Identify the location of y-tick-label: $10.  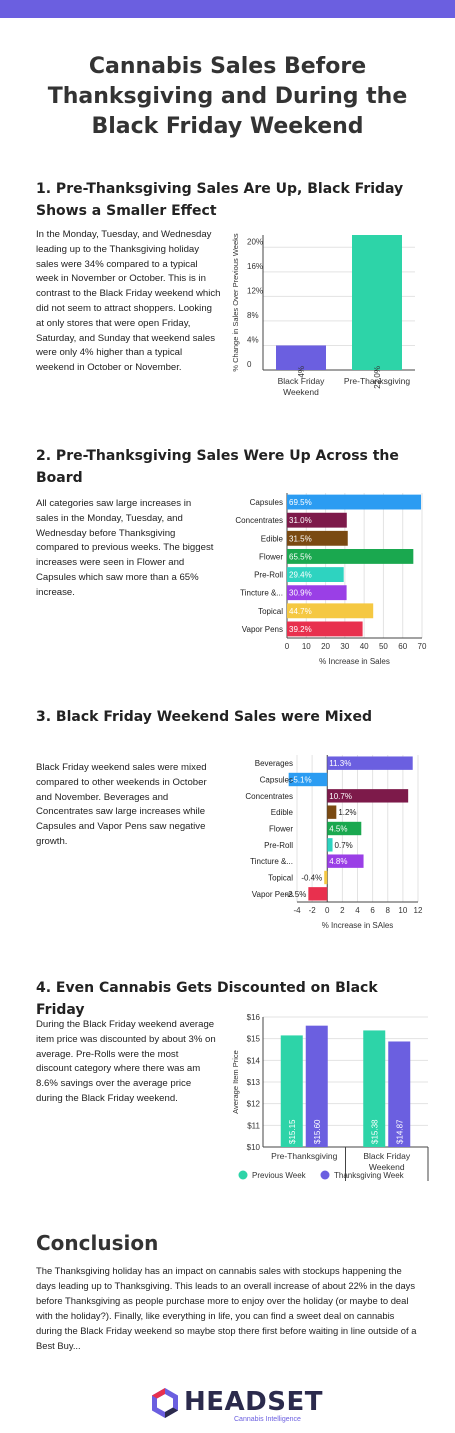
(254, 1147).